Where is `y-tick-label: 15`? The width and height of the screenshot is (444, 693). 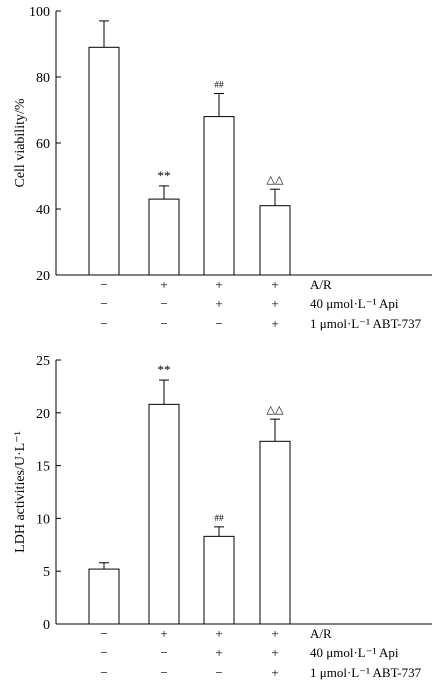
y-tick-label: 15 is located at coordinates (43, 467).